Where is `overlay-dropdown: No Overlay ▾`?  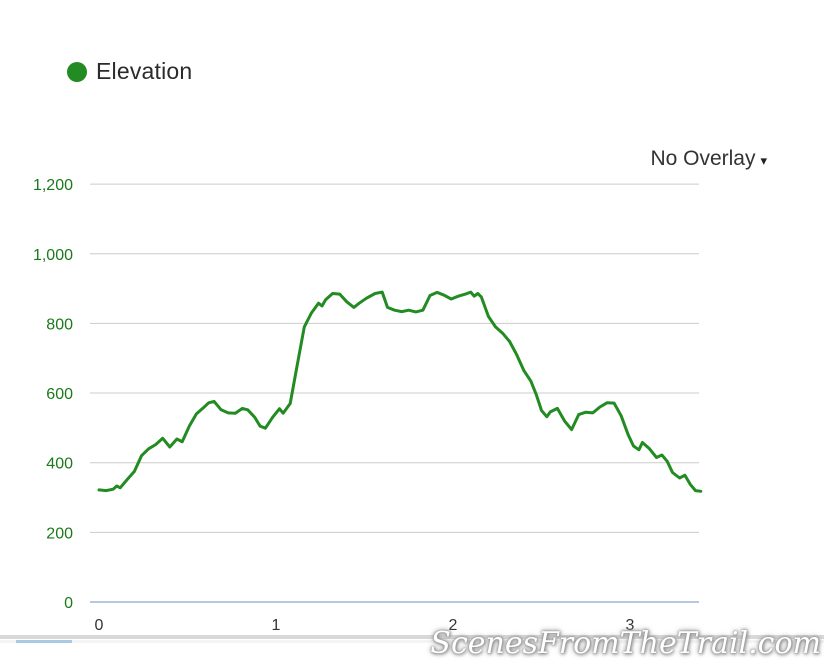 overlay-dropdown: No Overlay ▾ is located at coordinates (708, 159).